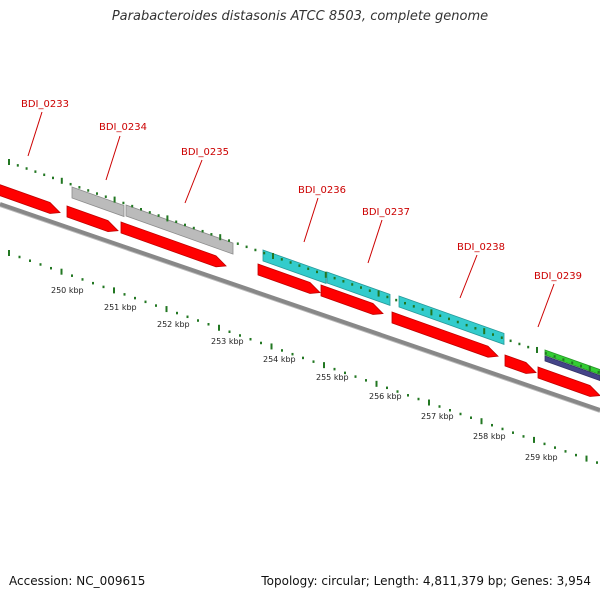 This screenshot has height=600, width=600. What do you see at coordinates (67, 290) in the screenshot?
I see `scale-tick-label: 250 kbp` at bounding box center [67, 290].